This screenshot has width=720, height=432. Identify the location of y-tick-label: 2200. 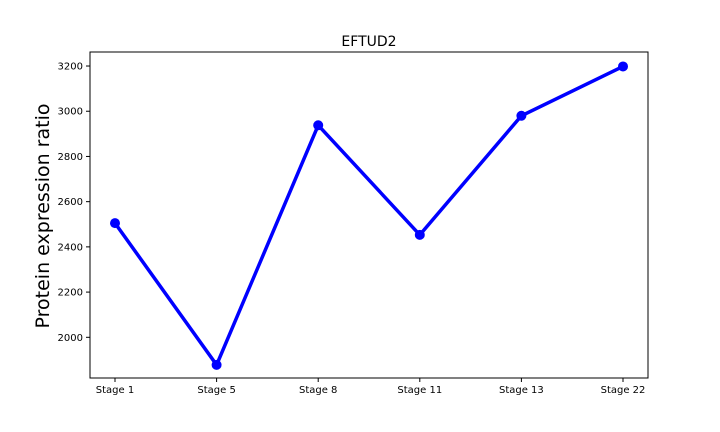
(70, 293).